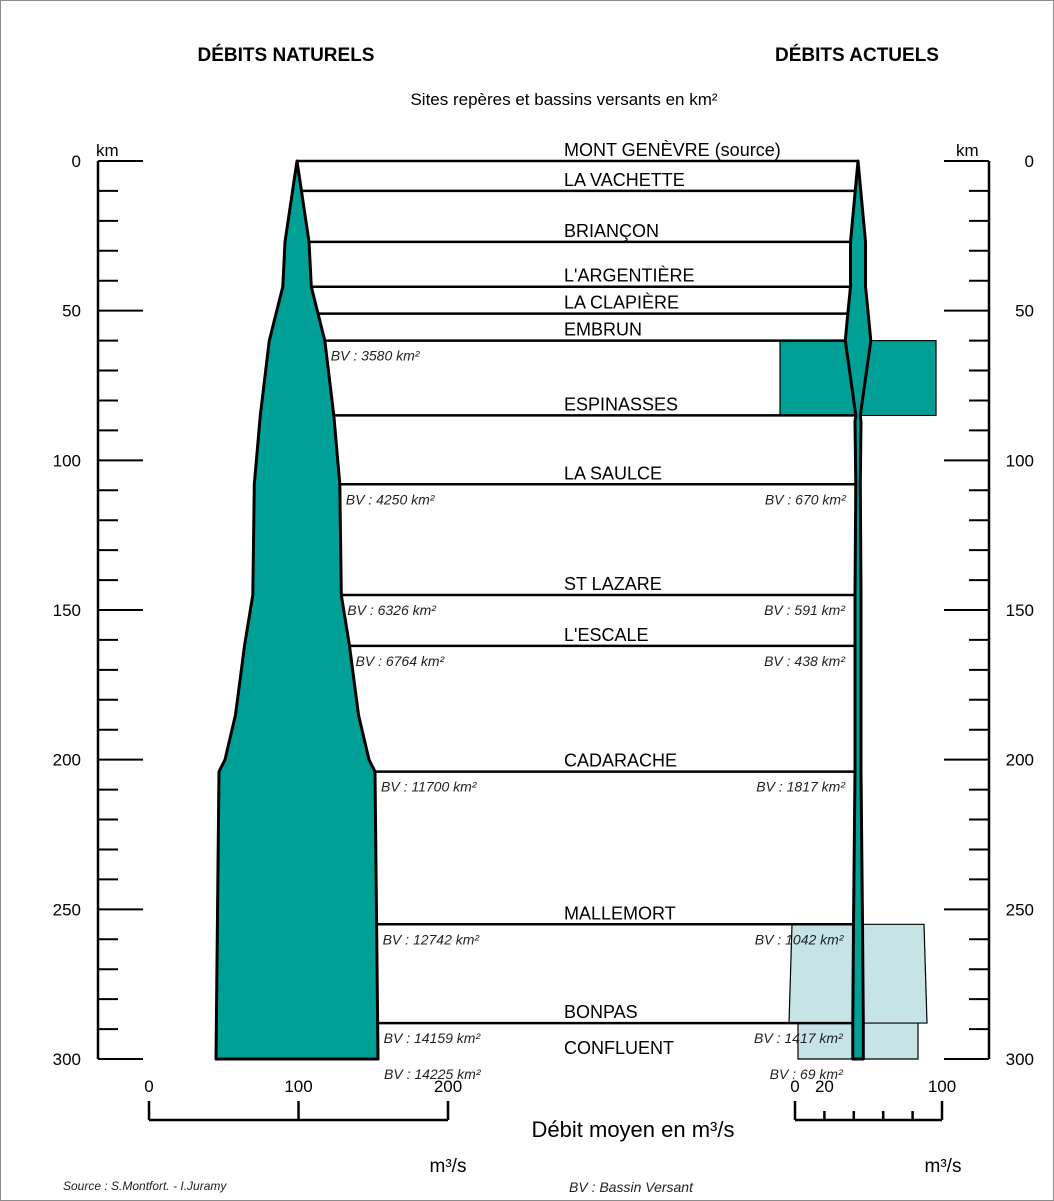  What do you see at coordinates (401, 661) in the screenshot?
I see `basin-label-natural: BV : 6764 km²` at bounding box center [401, 661].